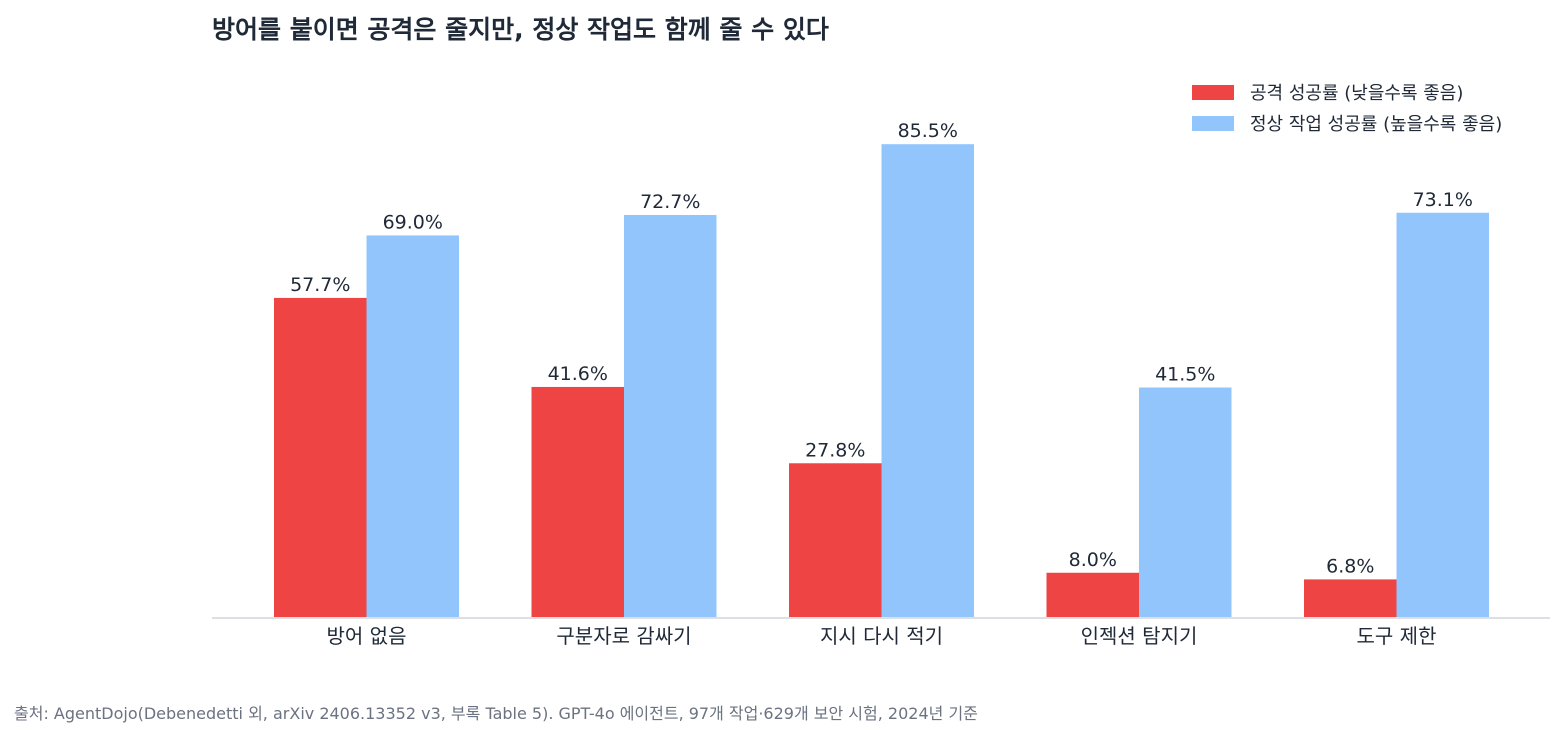 Image resolution: width=1565 pixels, height=739 pixels. What do you see at coordinates (367, 636) in the screenshot?
I see `x-tick-label-0: 방어 없음` at bounding box center [367, 636].